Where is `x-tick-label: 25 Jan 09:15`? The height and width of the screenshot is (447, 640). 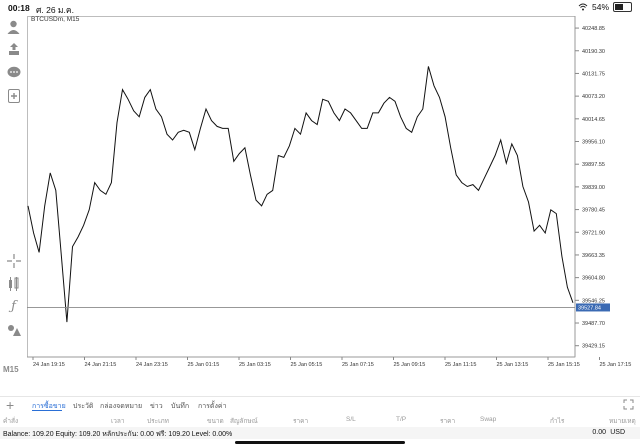 x-tick-label: 25 Jan 09:15 is located at coordinates (410, 365).